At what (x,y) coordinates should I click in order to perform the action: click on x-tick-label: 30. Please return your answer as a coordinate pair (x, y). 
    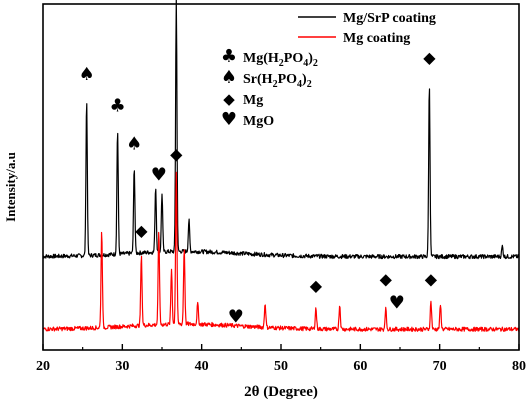
    Looking at the image, I should click on (122, 366).